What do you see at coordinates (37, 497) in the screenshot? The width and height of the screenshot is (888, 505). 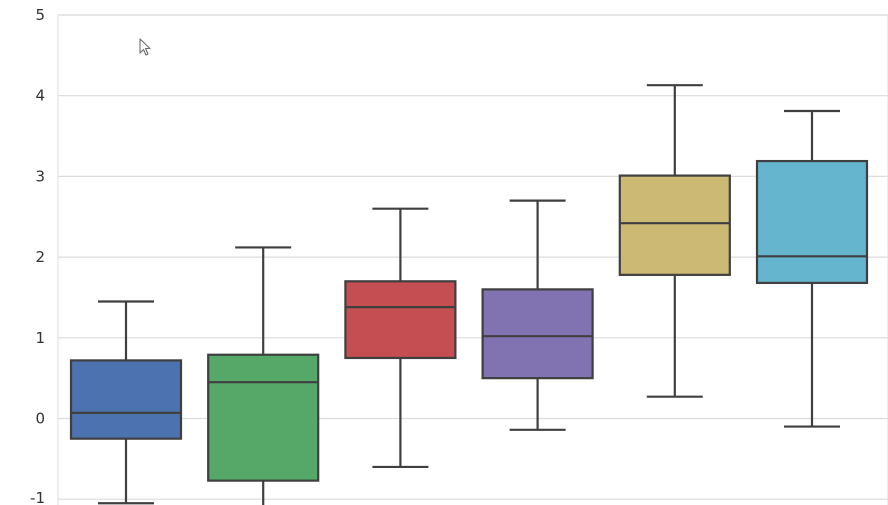 I see `y-tick-label: -1` at bounding box center [37, 497].